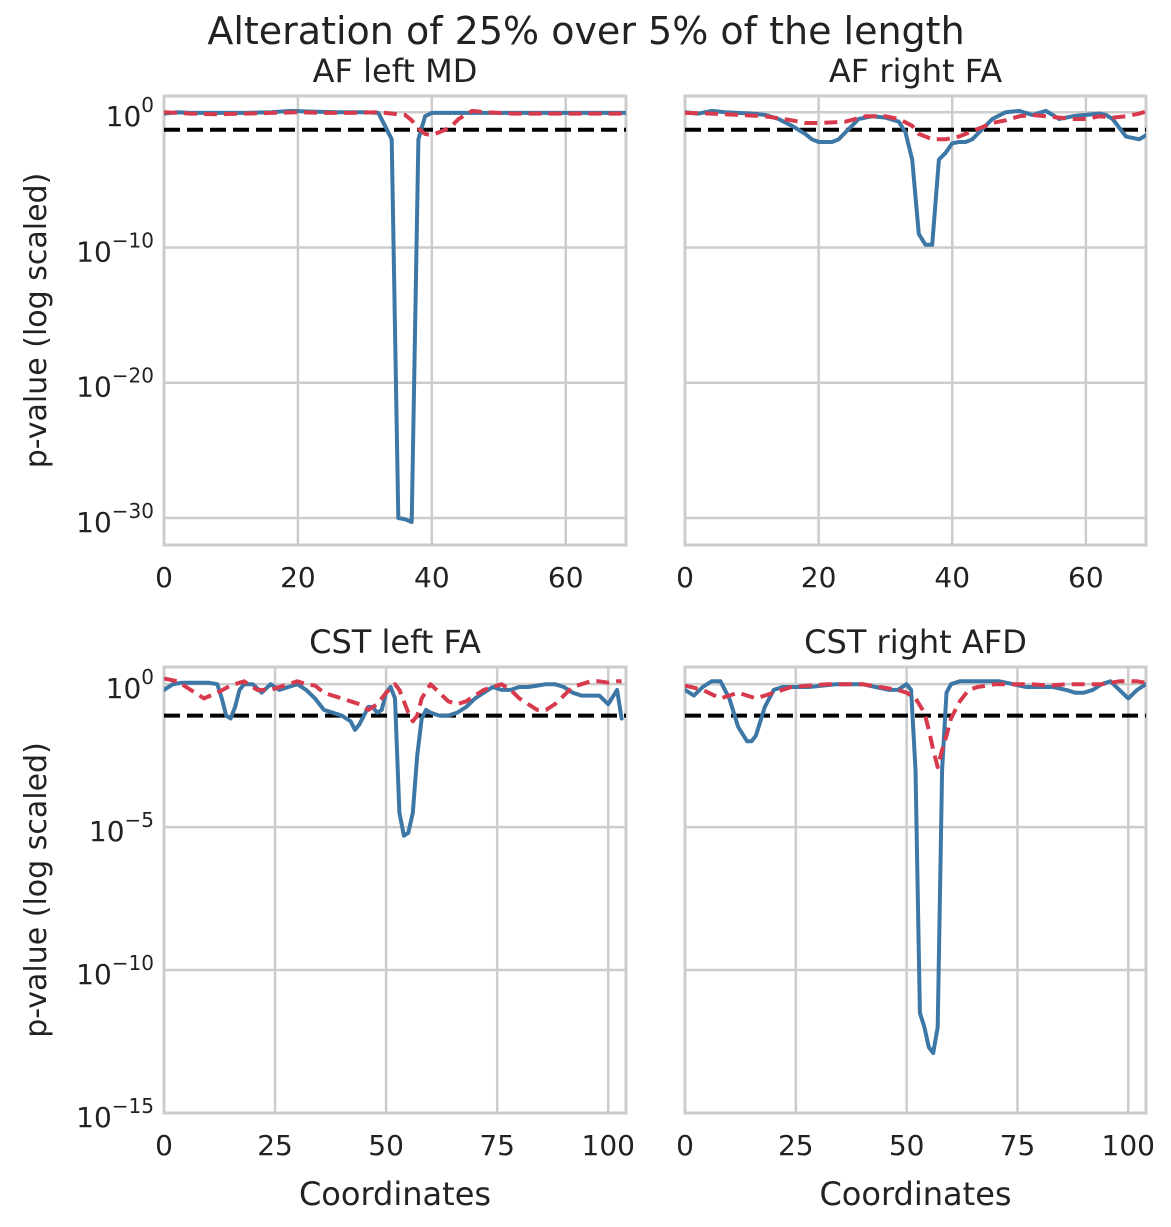  What do you see at coordinates (133, 511) in the screenshot?
I see `y-tick-exponent: −30` at bounding box center [133, 511].